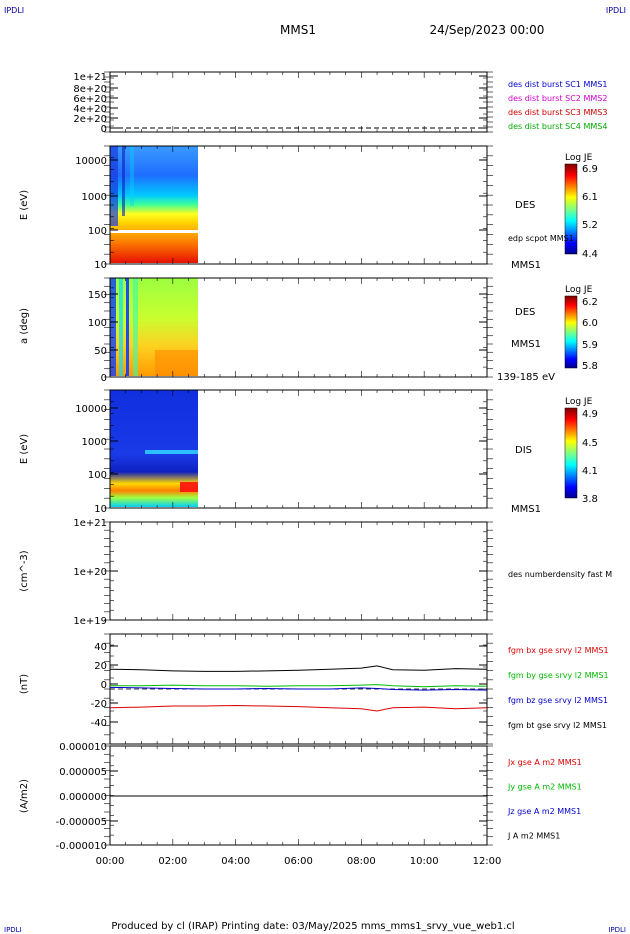 This screenshot has height=934, width=630. What do you see at coordinates (24, 570) in the screenshot?
I see `y-axis-label: (cm^-3)` at bounding box center [24, 570].